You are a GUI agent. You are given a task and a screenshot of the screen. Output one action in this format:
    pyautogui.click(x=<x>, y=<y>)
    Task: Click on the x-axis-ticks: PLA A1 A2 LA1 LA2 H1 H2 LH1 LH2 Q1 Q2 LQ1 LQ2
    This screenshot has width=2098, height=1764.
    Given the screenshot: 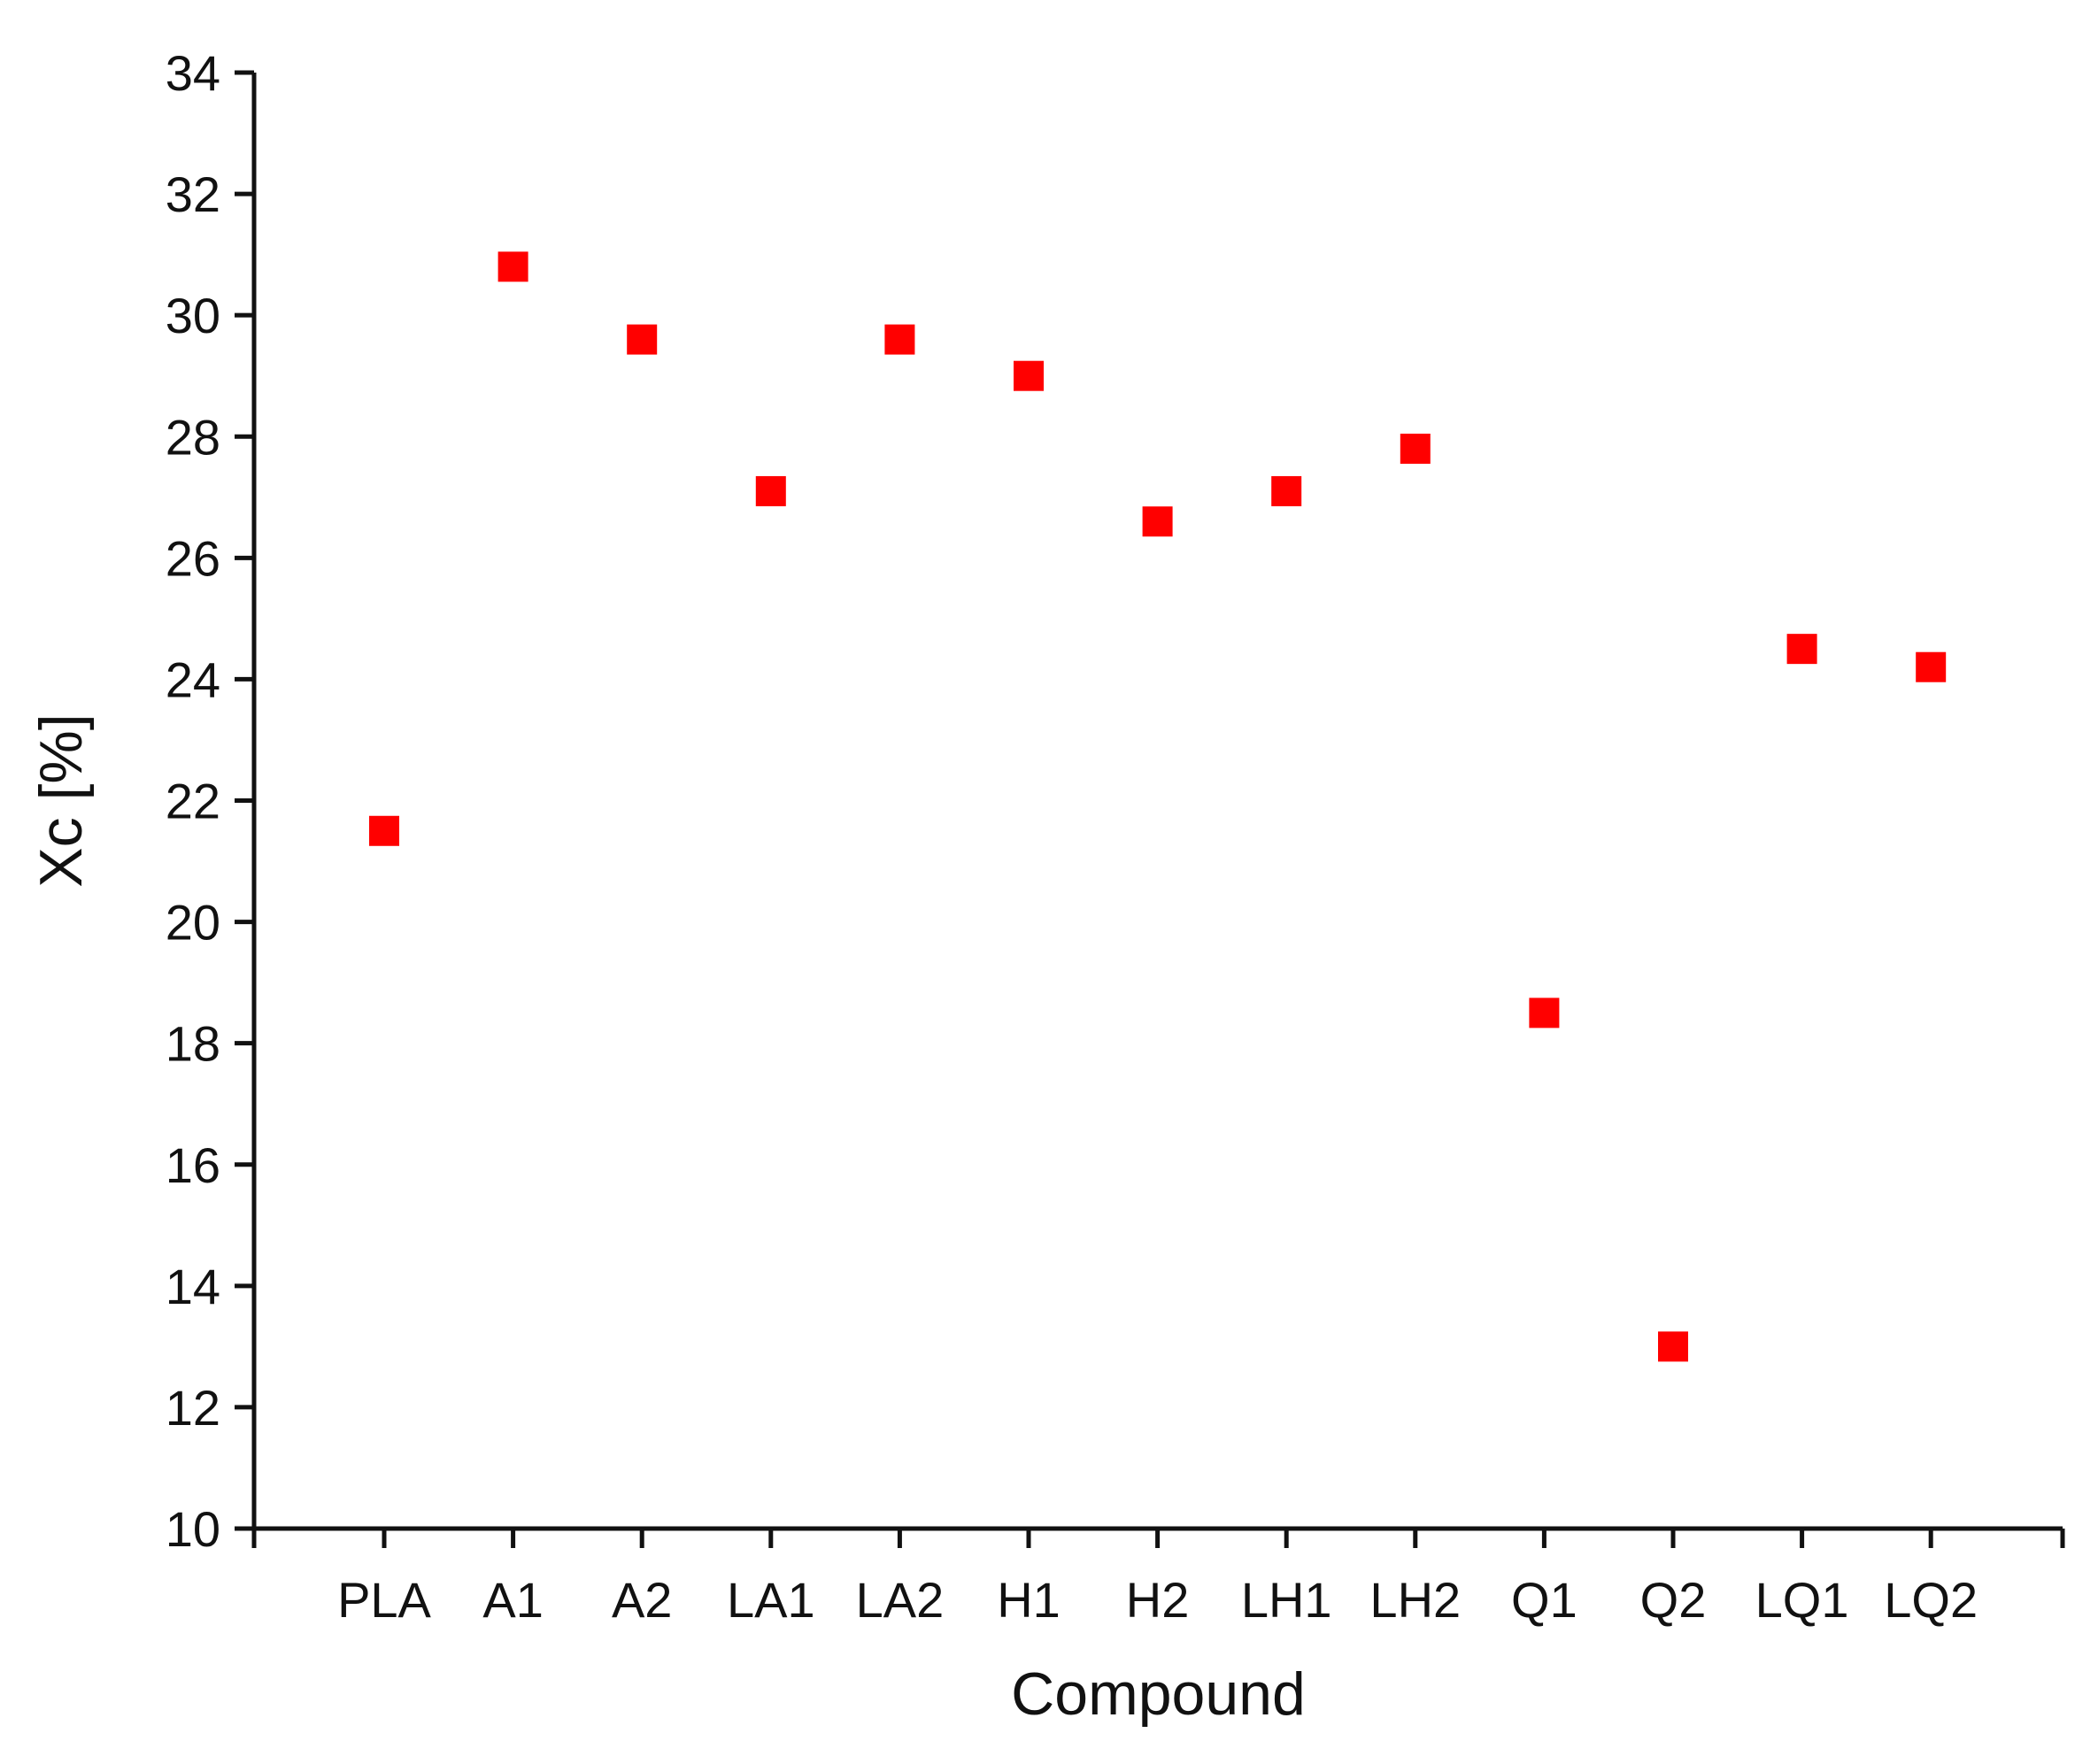 What is the action you would take?
    pyautogui.click(x=1158, y=1579)
    